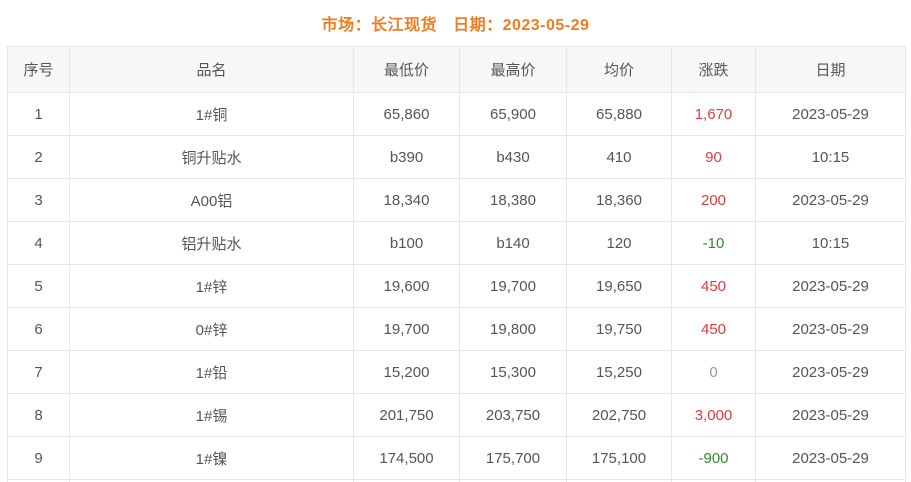 Image resolution: width=911 pixels, height=482 pixels. I want to click on average-price-cell: 15,250, so click(619, 372).